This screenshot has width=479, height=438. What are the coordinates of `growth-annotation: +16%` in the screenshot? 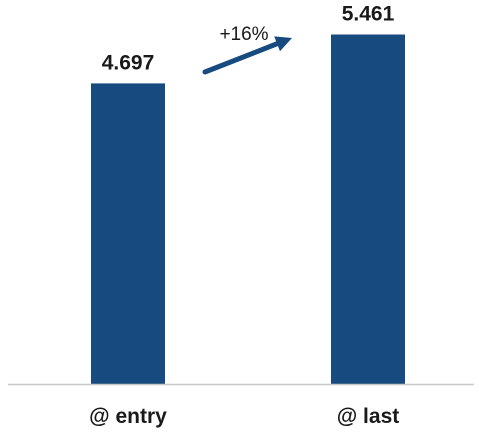 It's located at (247, 49).